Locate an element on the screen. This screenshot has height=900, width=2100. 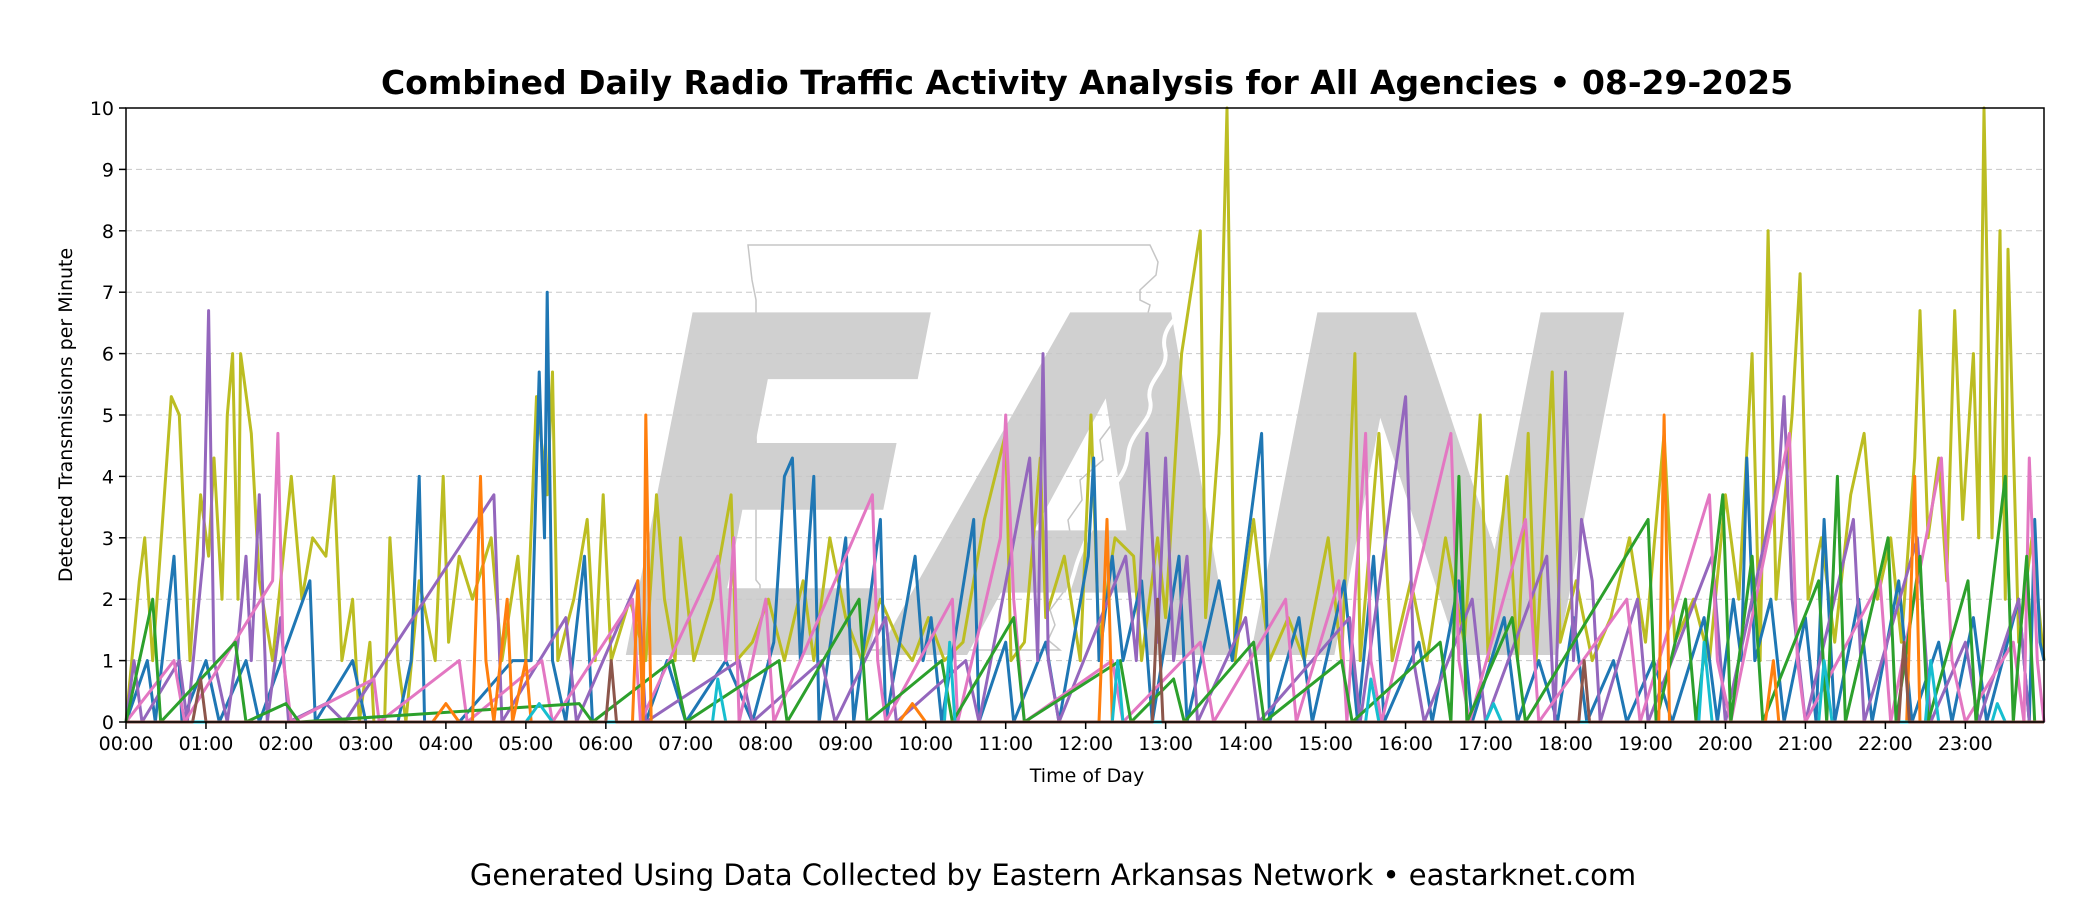
x-tick-label: 01:00 is located at coordinates (206, 744).